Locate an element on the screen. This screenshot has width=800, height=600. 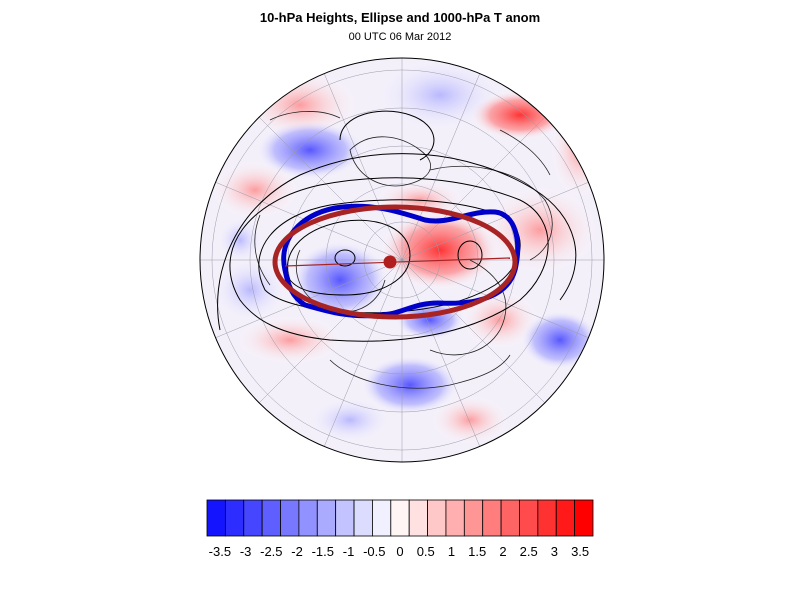
colorbar-tick-label: -2 is located at coordinates (297, 551).